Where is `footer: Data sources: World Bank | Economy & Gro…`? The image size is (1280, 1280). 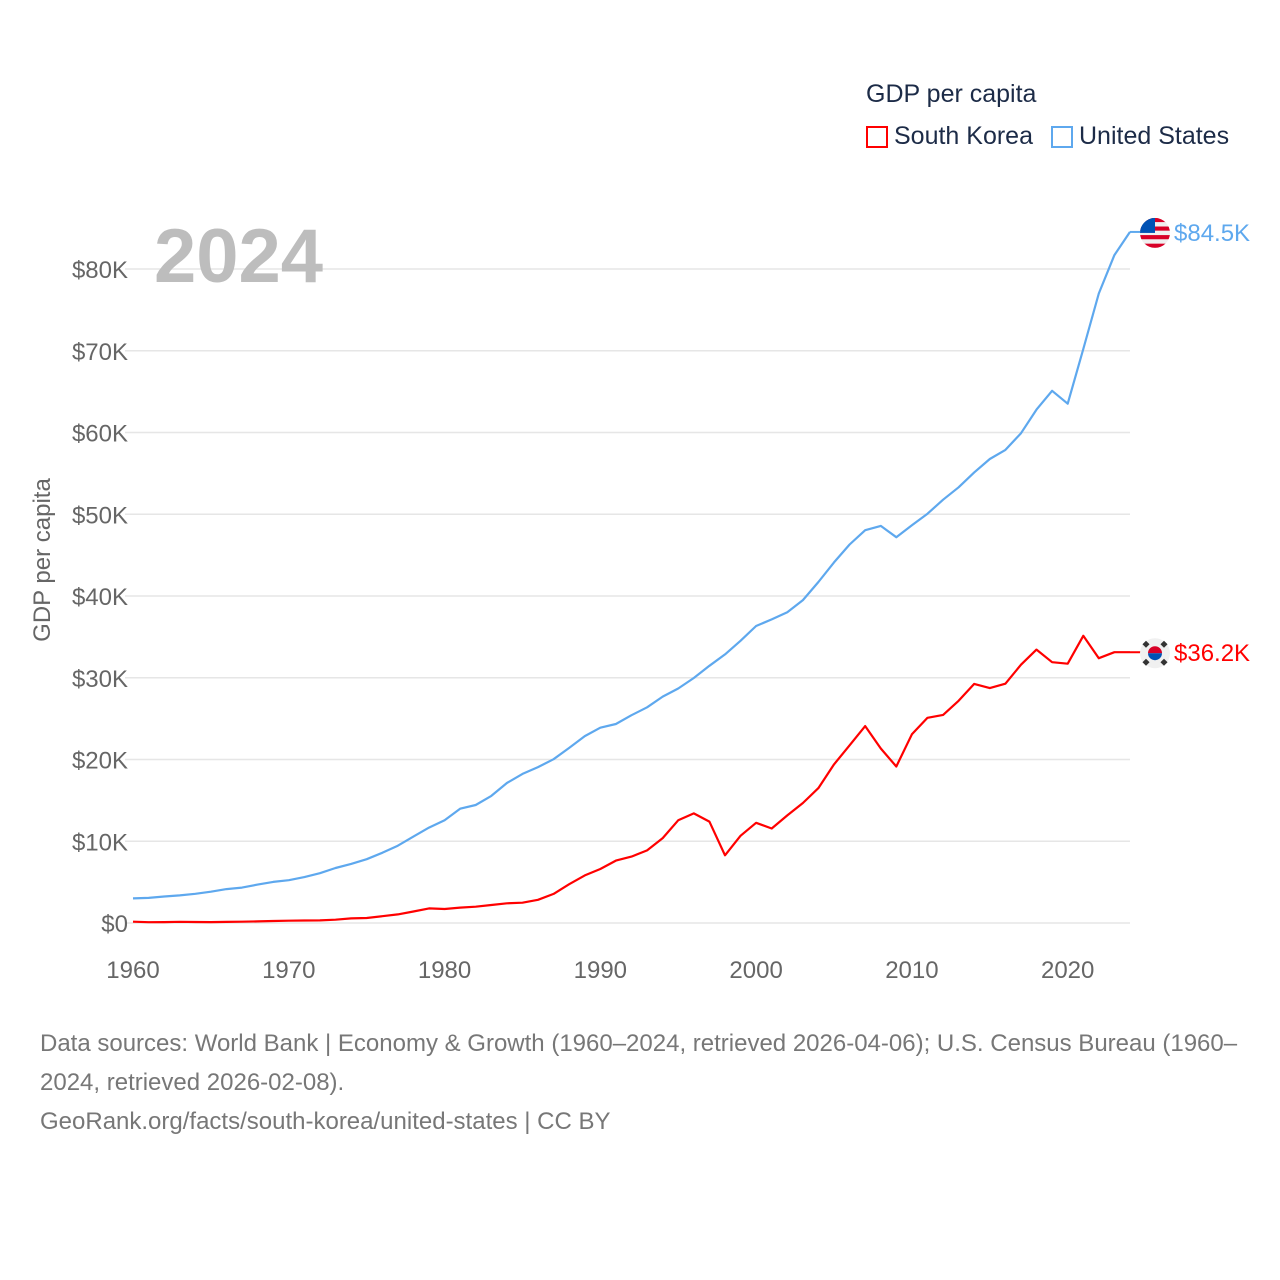
footer: Data sources: World Bank | Economy & Gro… is located at coordinates (640, 1082).